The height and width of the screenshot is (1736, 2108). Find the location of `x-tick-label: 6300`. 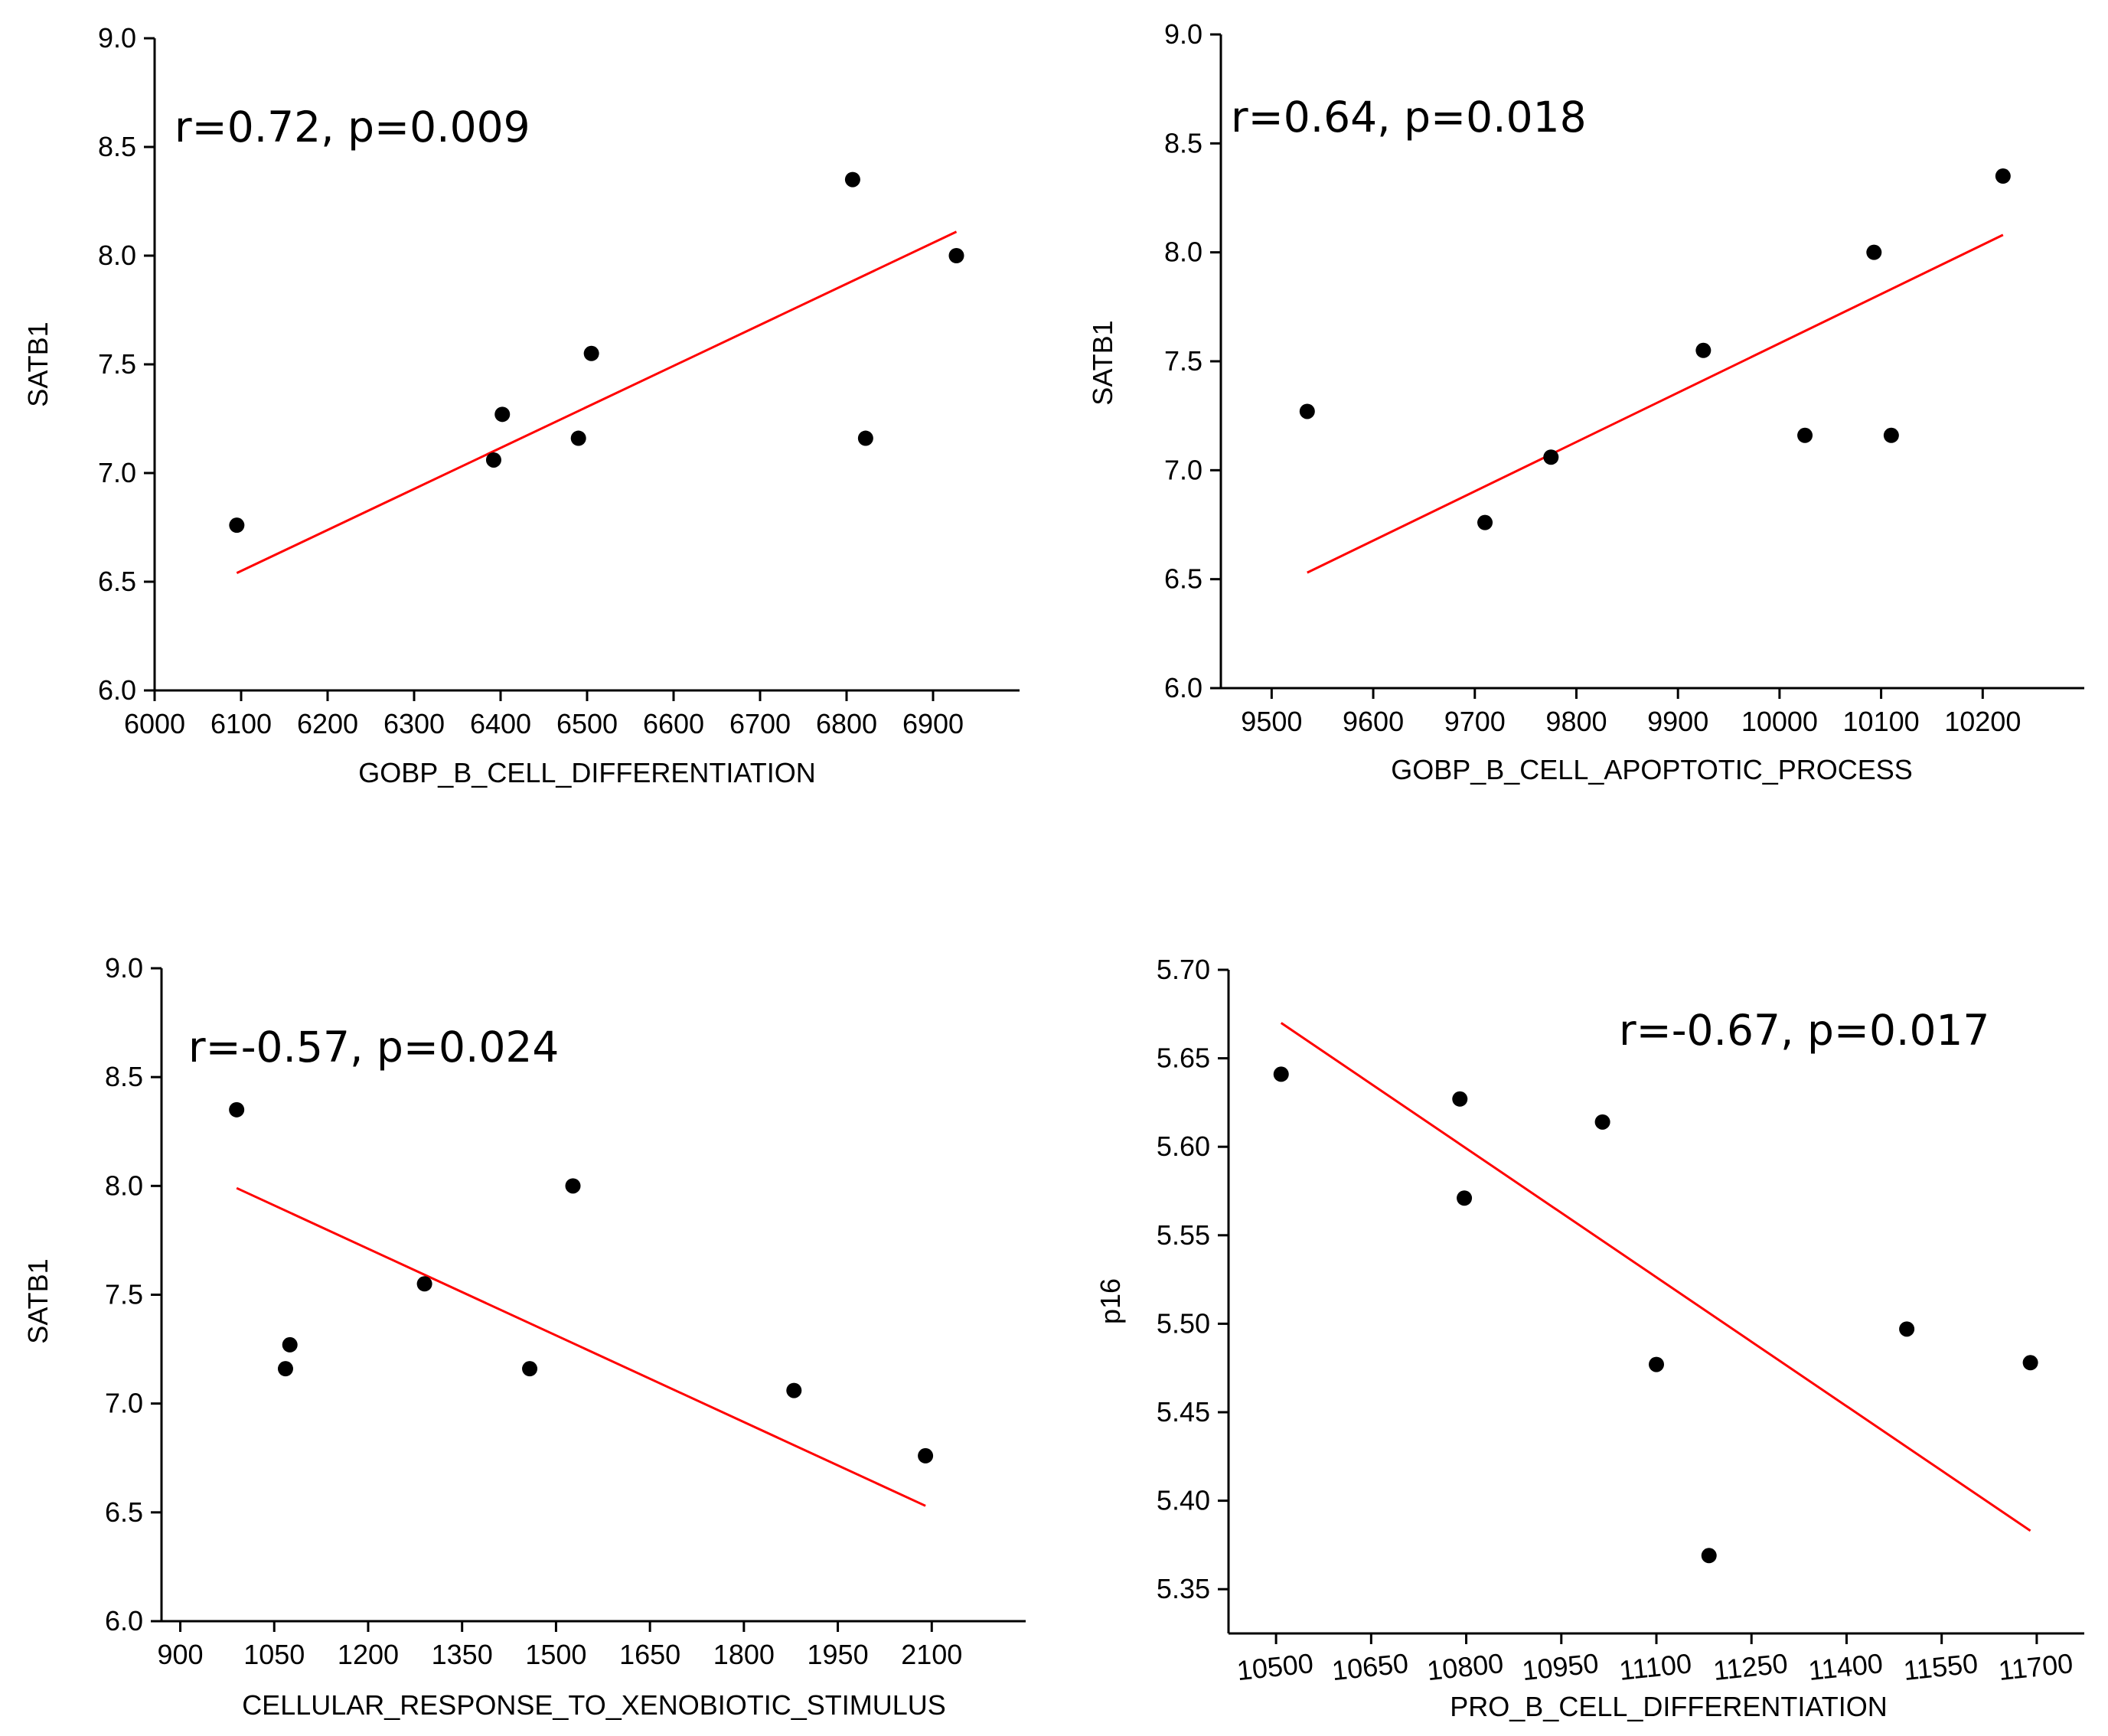

x-tick-label: 6300 is located at coordinates (414, 723).